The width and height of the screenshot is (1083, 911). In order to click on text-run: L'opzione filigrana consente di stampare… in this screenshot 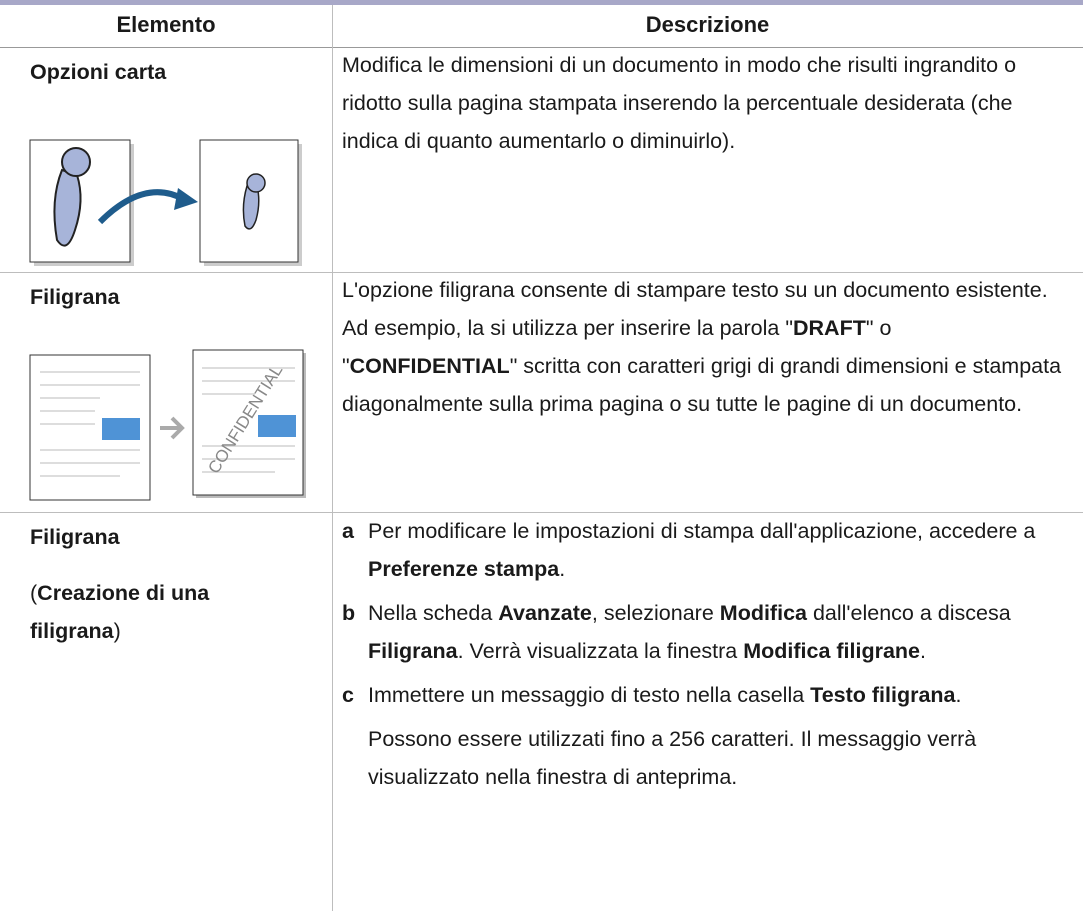, I will do `click(695, 309)`.